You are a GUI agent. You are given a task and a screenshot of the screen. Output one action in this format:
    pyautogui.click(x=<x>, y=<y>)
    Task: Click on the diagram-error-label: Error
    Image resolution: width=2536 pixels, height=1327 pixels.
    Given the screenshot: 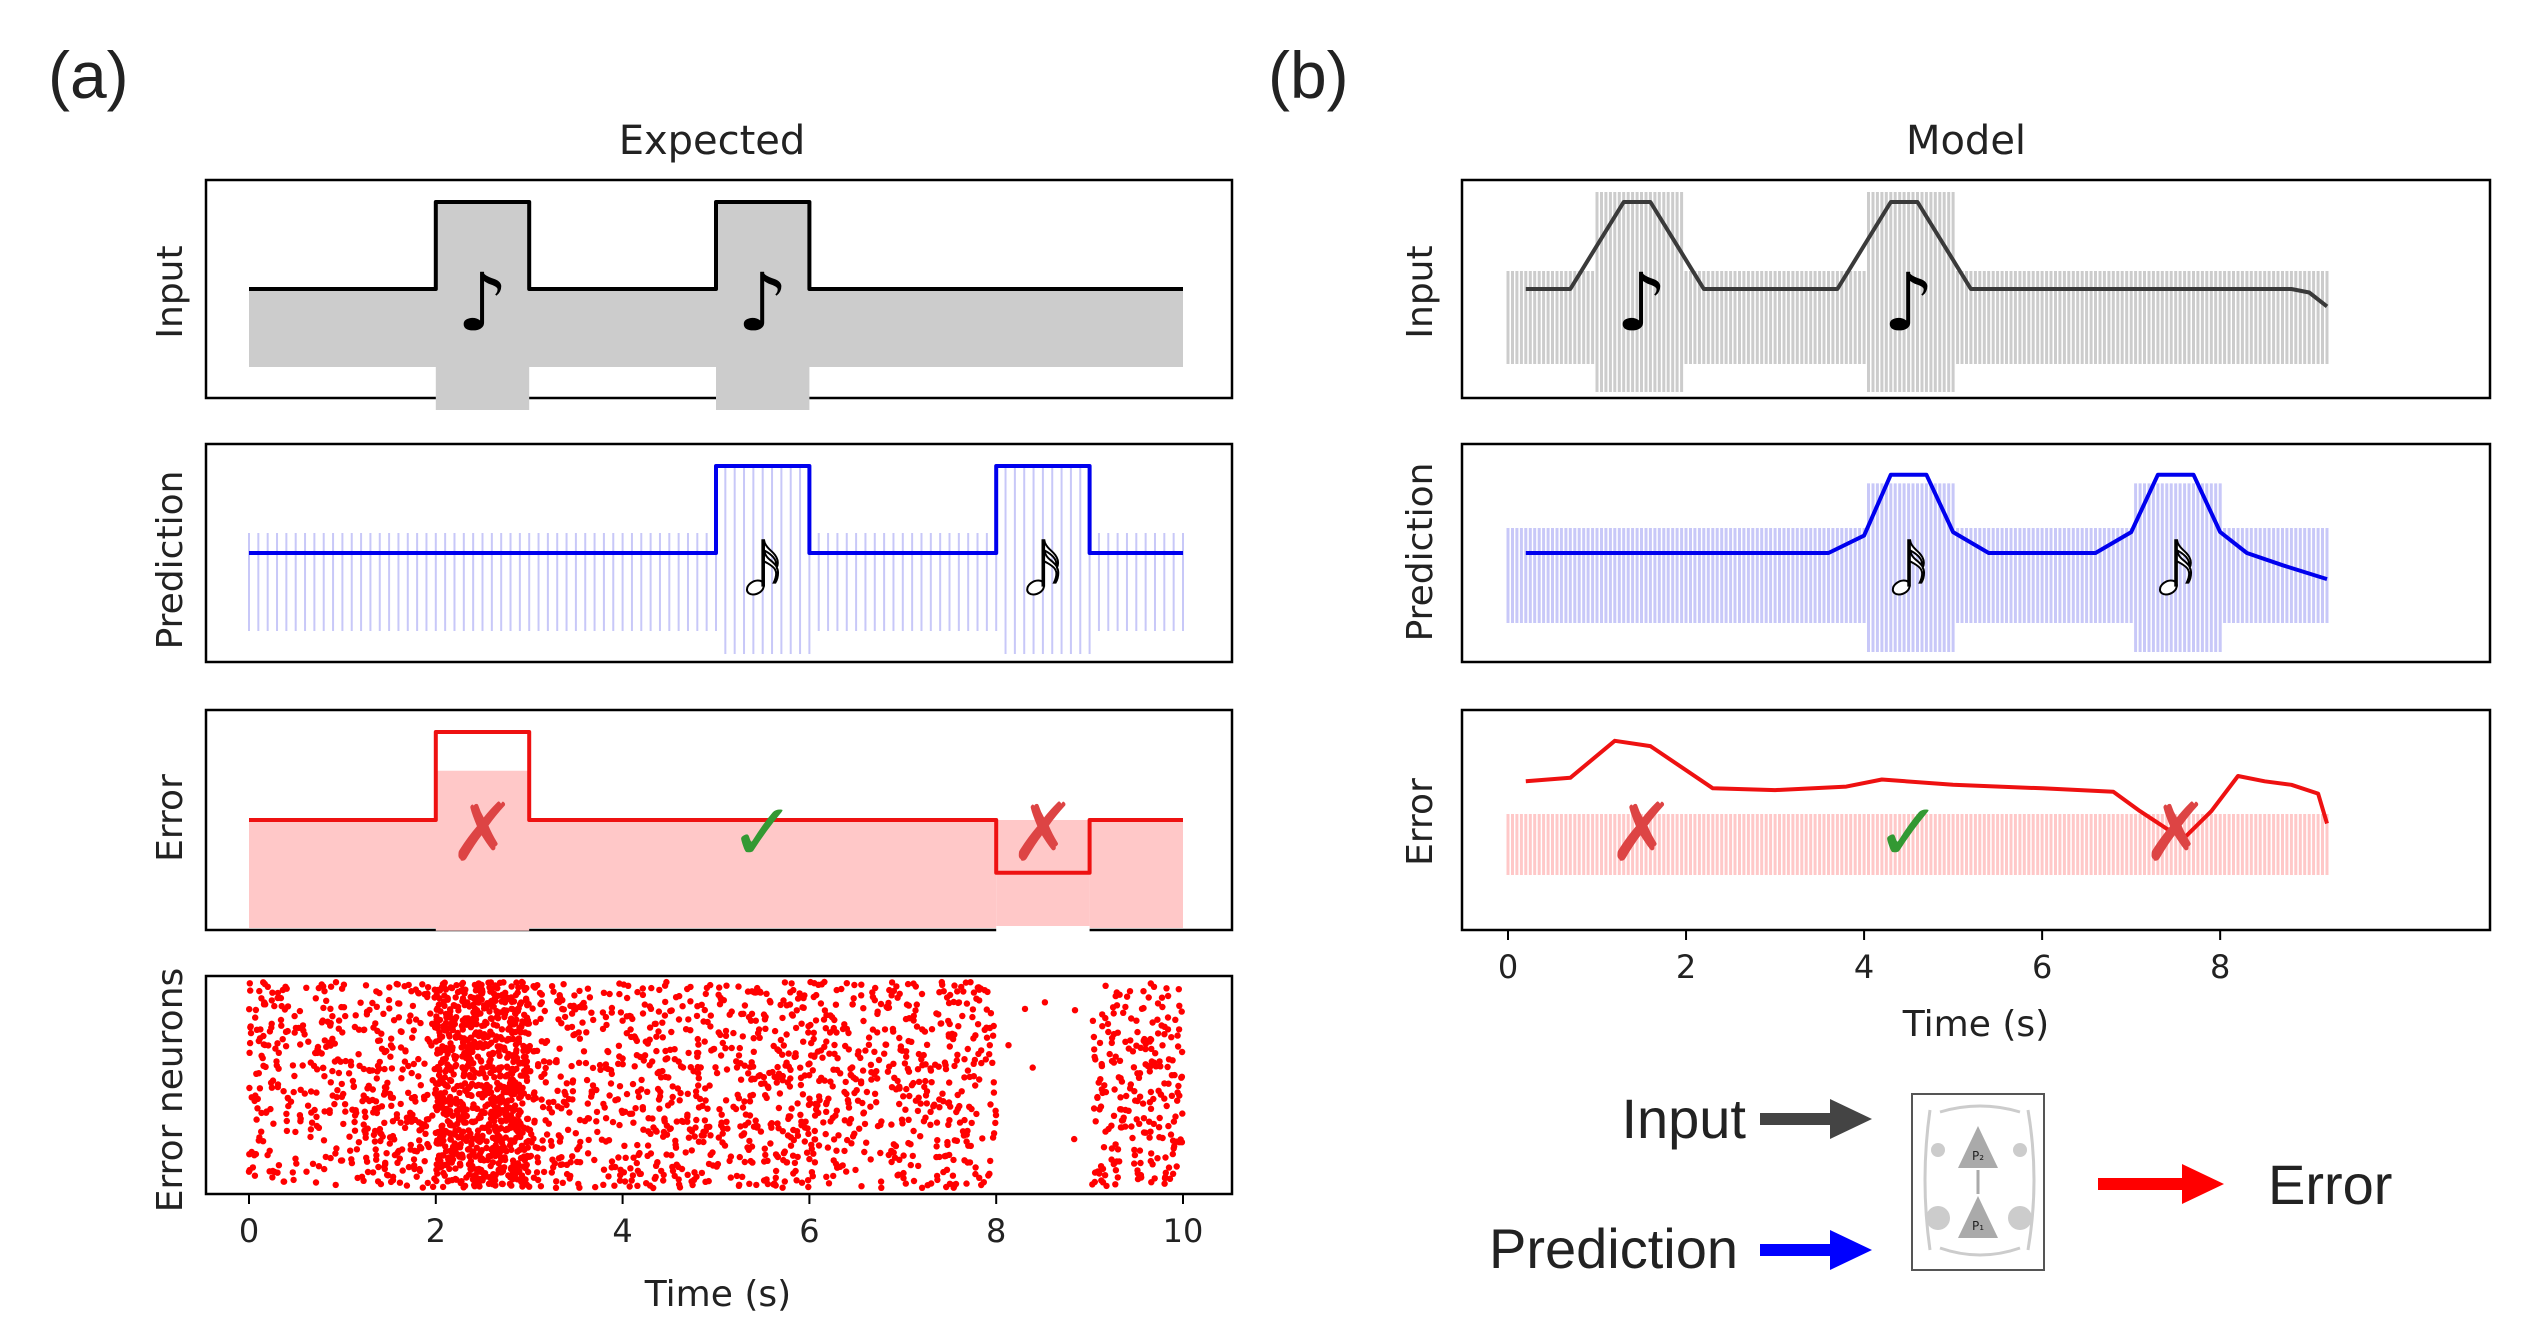 What is the action you would take?
    pyautogui.click(x=2330, y=1184)
    